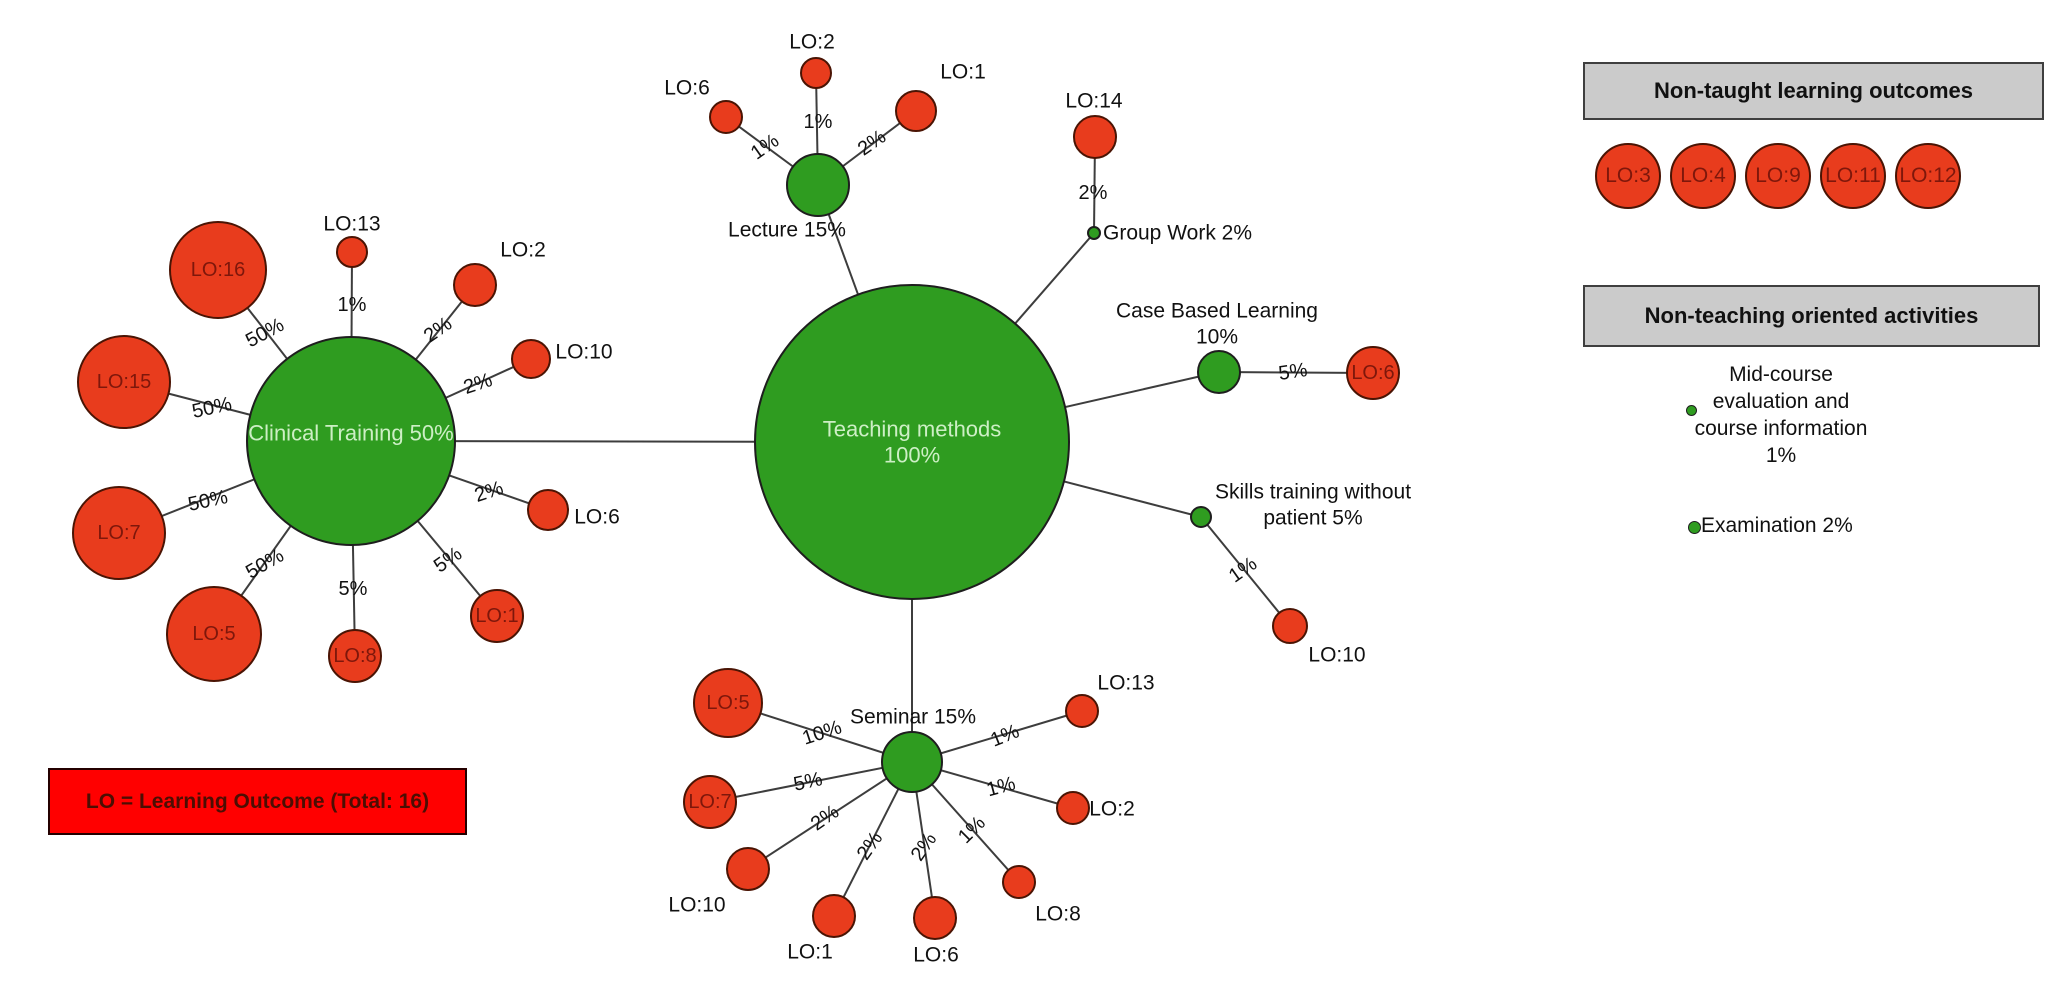  I want to click on hub-label-lecture-0: Lecture 15%, so click(787, 230).